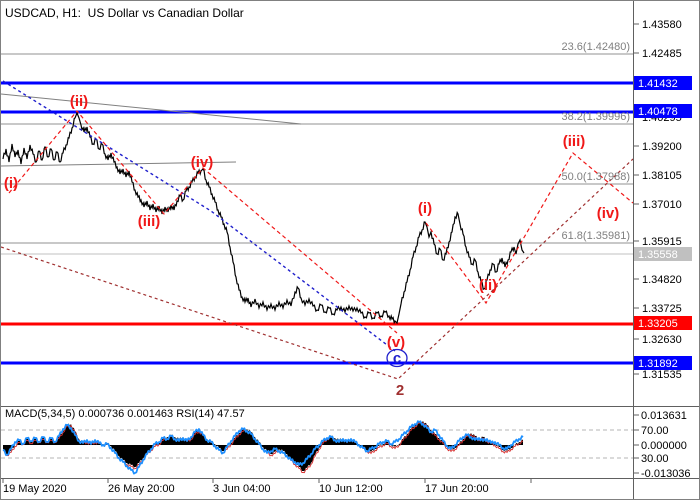  Describe the element at coordinates (662, 242) in the screenshot. I see `price-tick-label: 1.35915` at that location.